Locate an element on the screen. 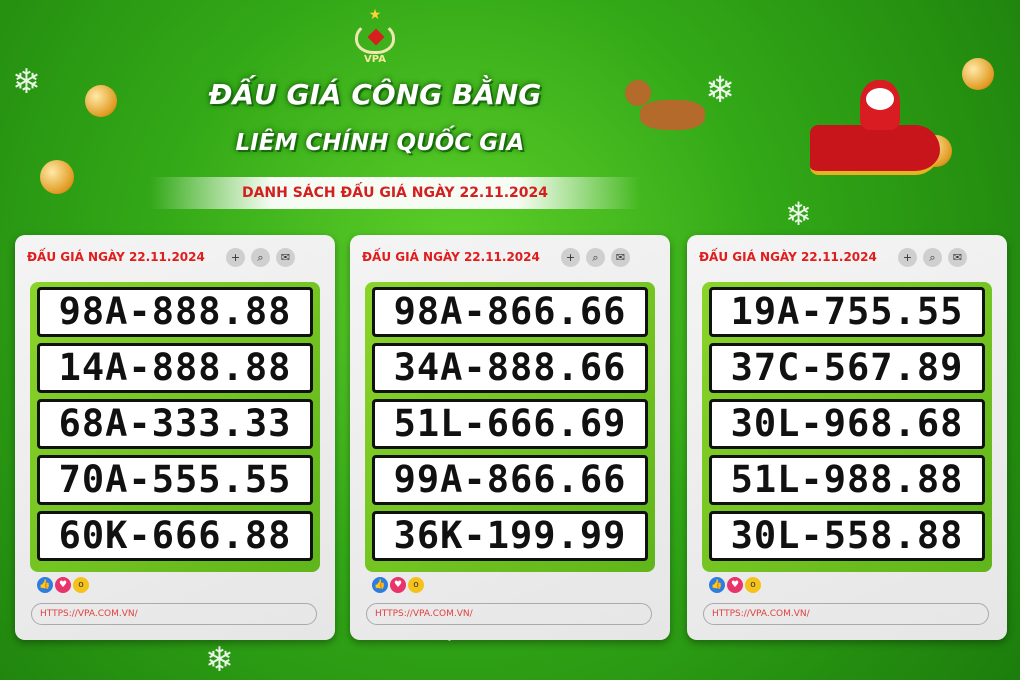  license-plate: 68A-333.33 is located at coordinates (175, 424).